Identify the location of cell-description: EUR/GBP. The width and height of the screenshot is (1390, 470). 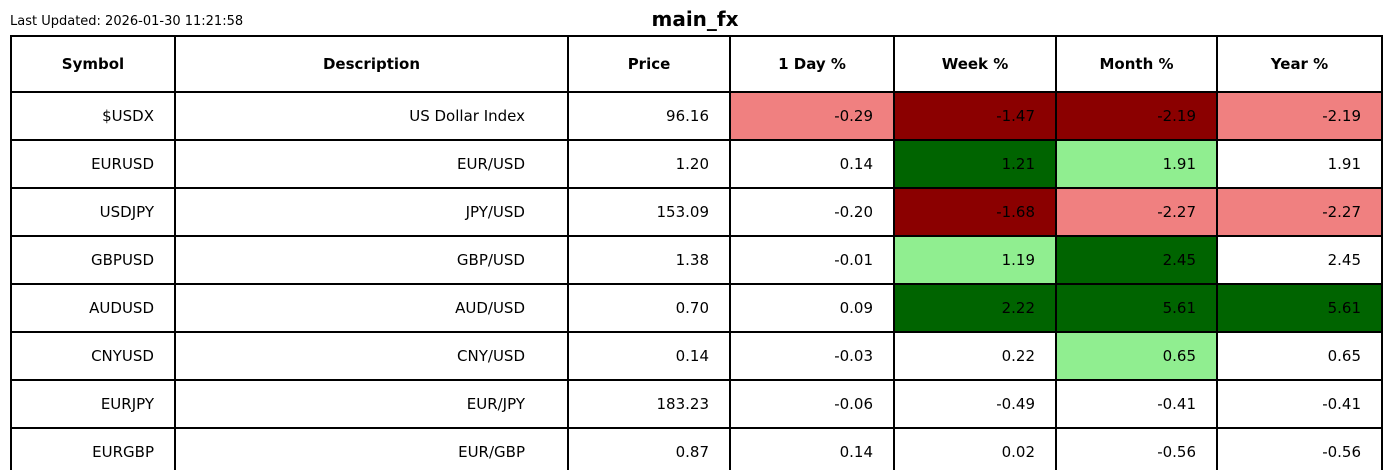
(371, 448).